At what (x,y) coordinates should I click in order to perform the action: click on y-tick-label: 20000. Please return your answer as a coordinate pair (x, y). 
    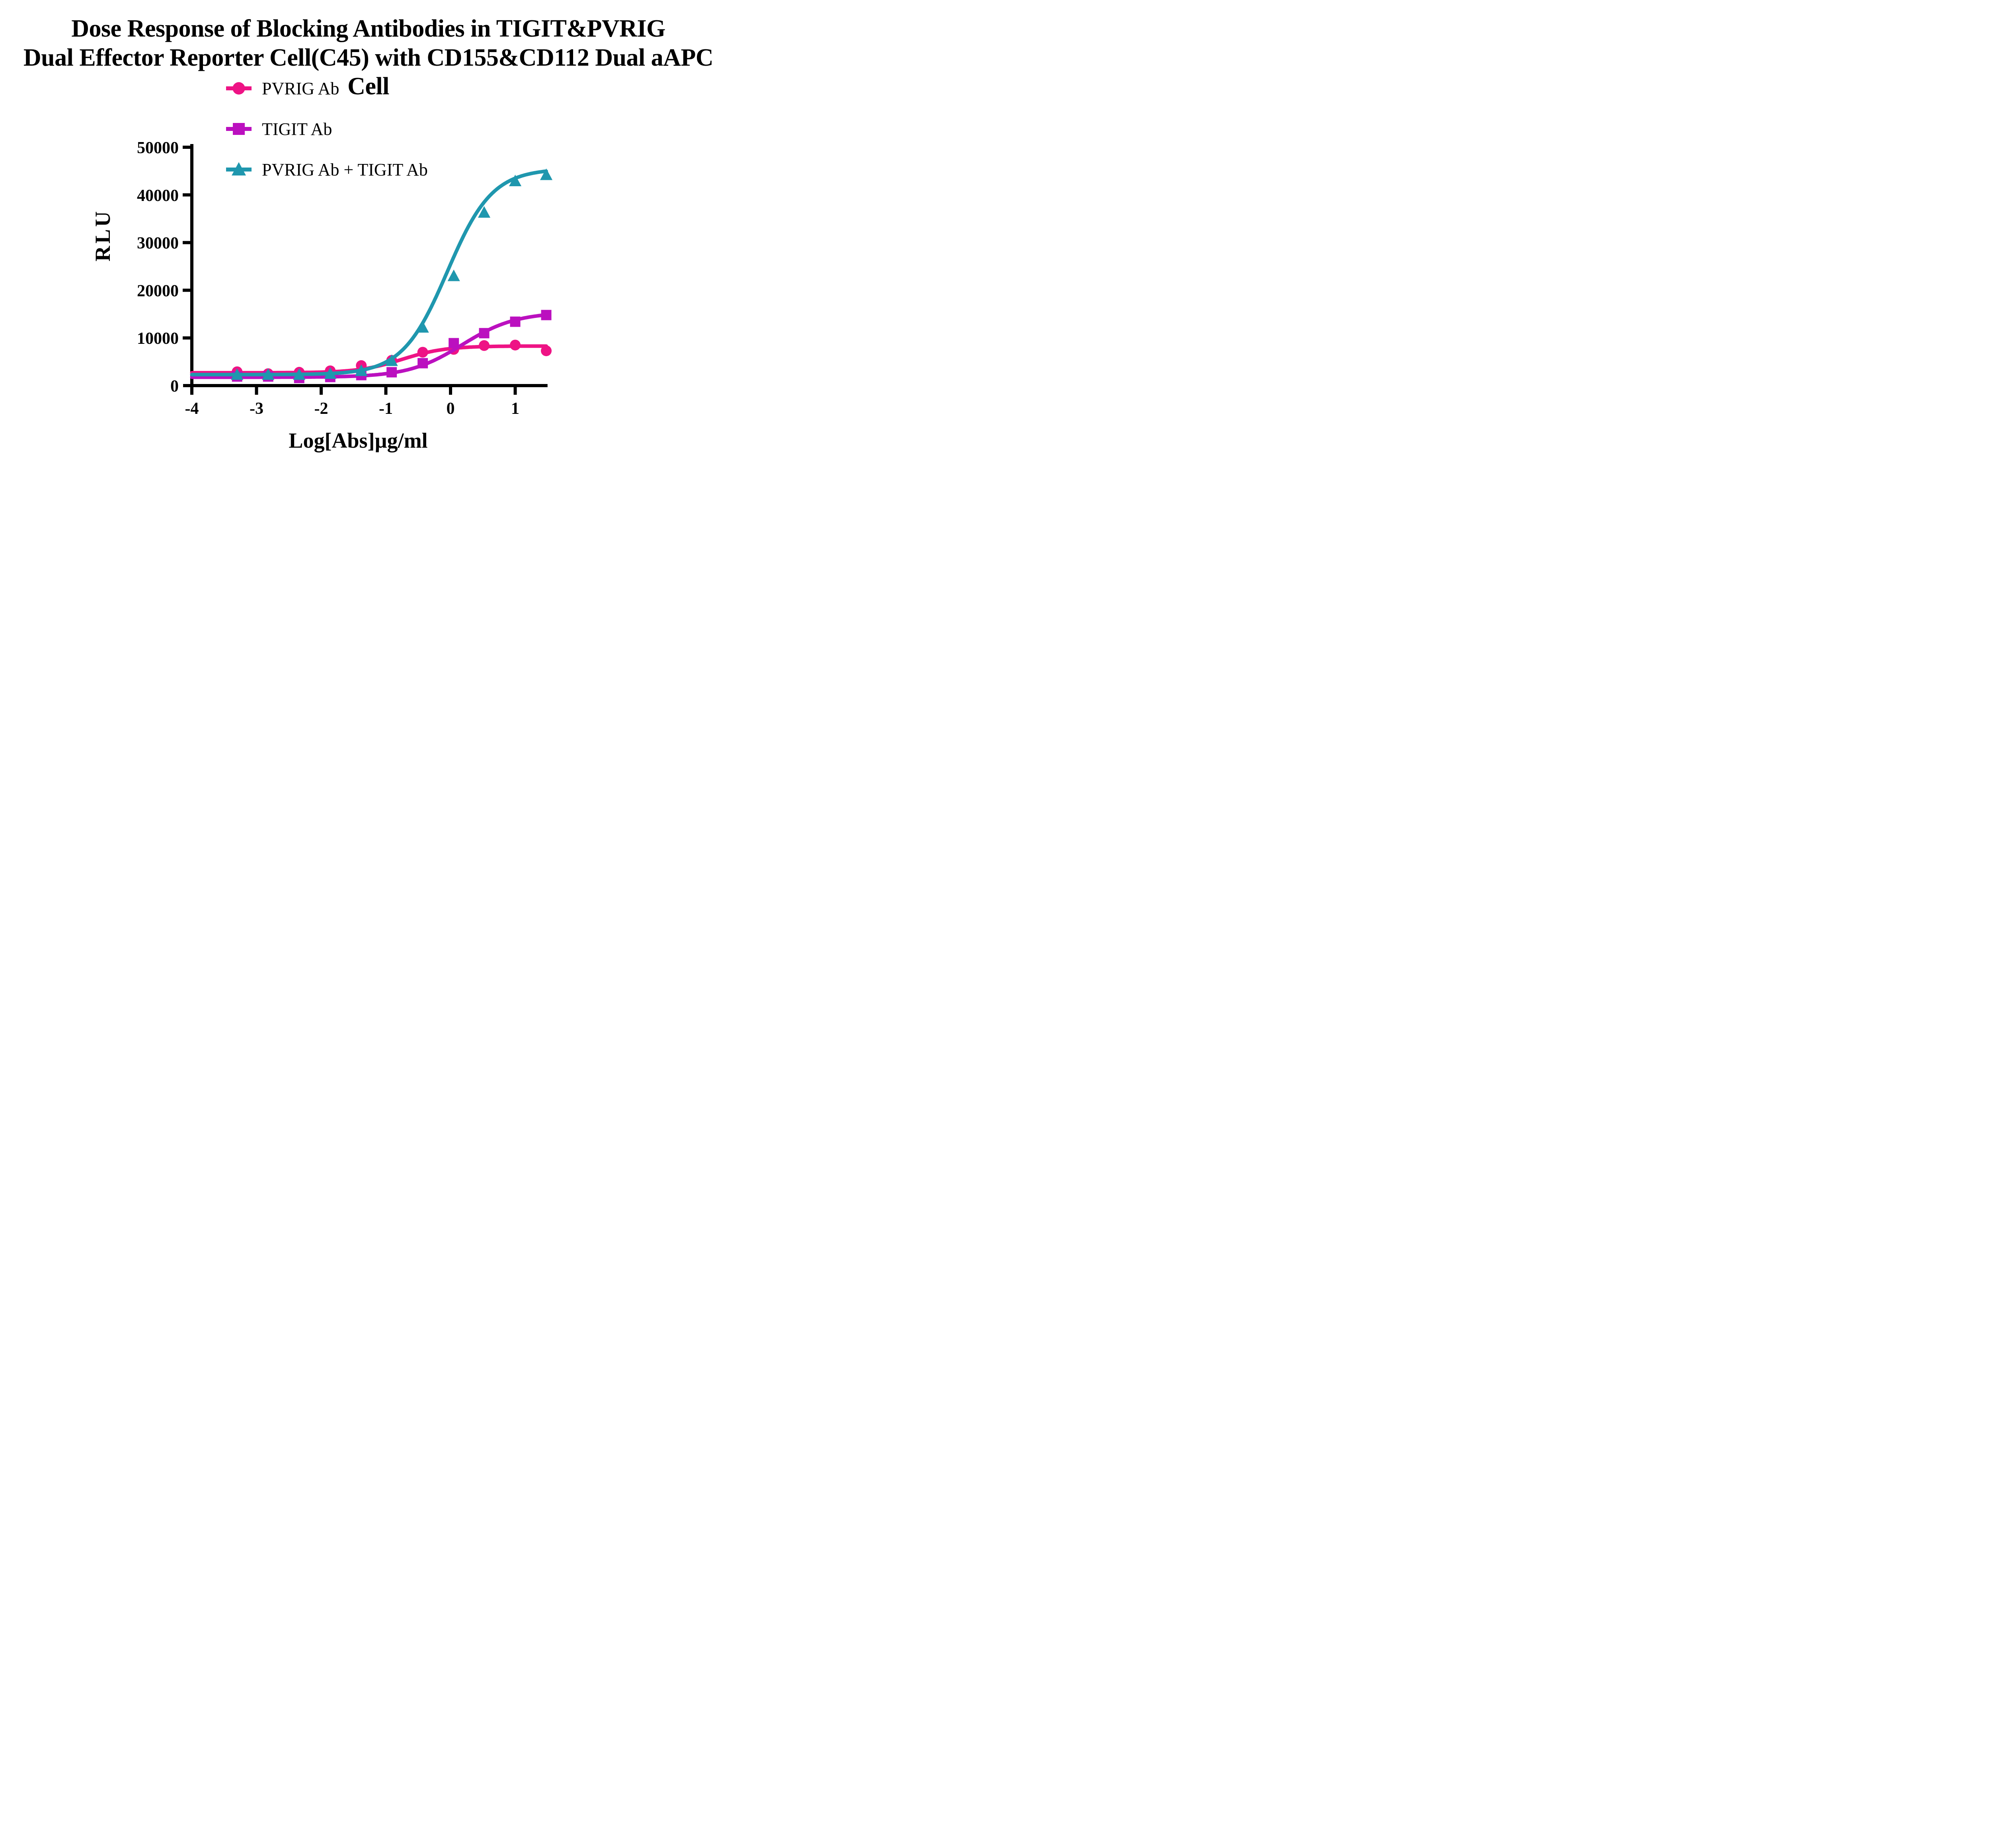
    Looking at the image, I should click on (158, 291).